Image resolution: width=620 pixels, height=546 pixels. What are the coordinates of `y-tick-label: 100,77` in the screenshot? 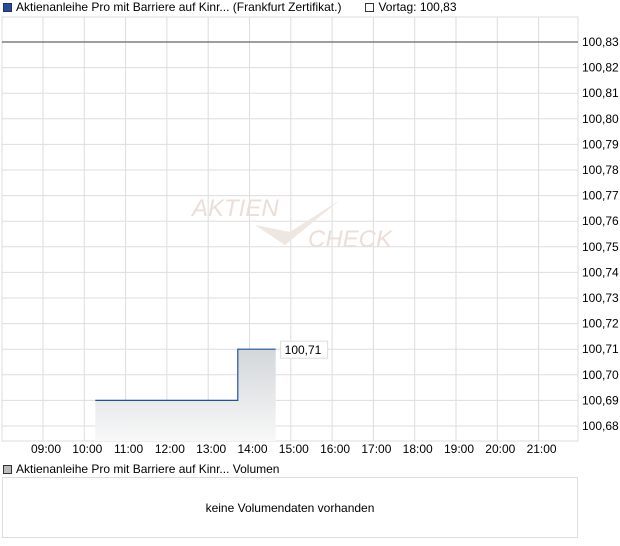 It's located at (600, 196).